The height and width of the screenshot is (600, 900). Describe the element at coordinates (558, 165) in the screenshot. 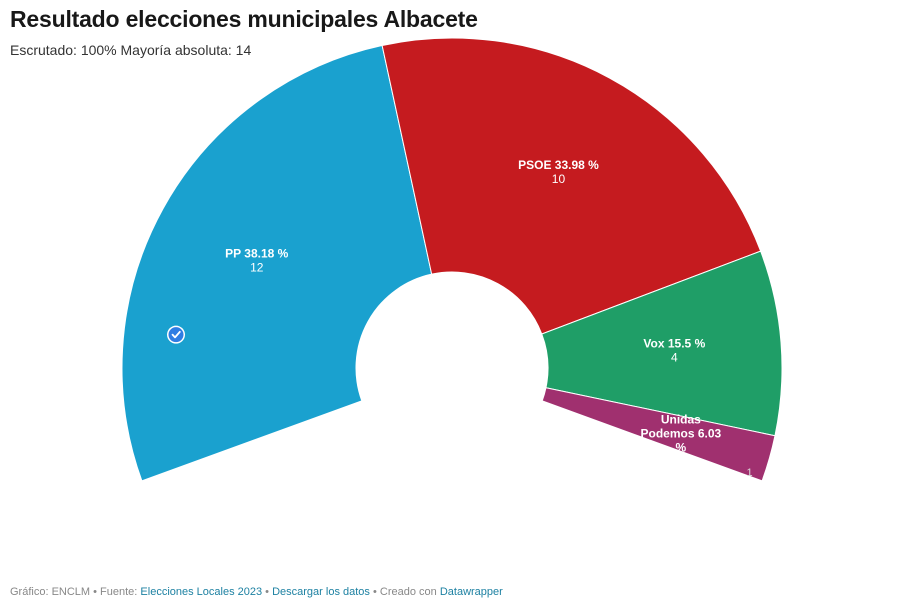

I see `segment-party-label: PSOE 33.98 %` at that location.